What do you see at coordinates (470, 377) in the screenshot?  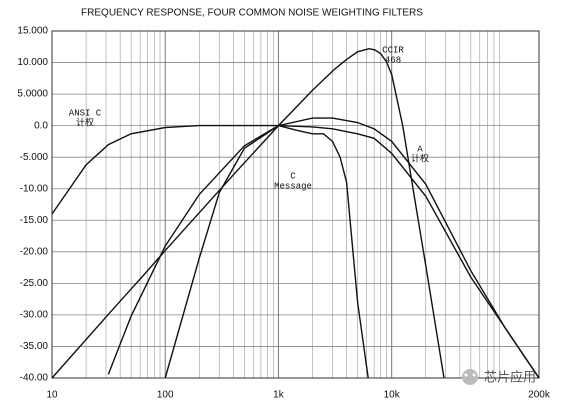 I see `watermark-icon` at bounding box center [470, 377].